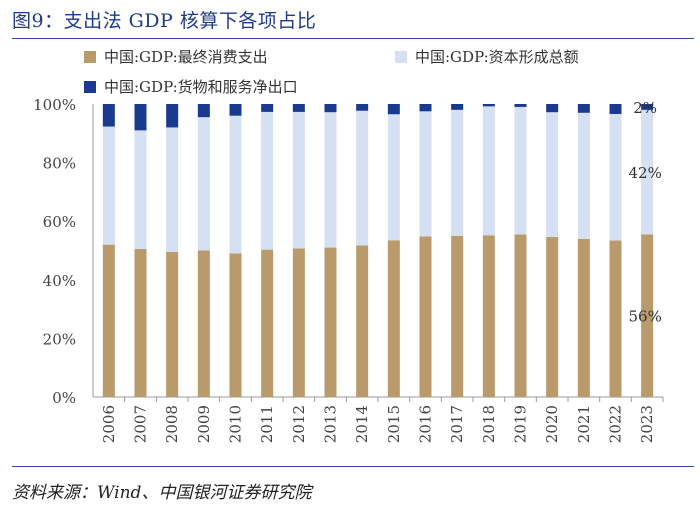 The height and width of the screenshot is (509, 700). What do you see at coordinates (109, 424) in the screenshot?
I see `x-tick-label: 2006` at bounding box center [109, 424].